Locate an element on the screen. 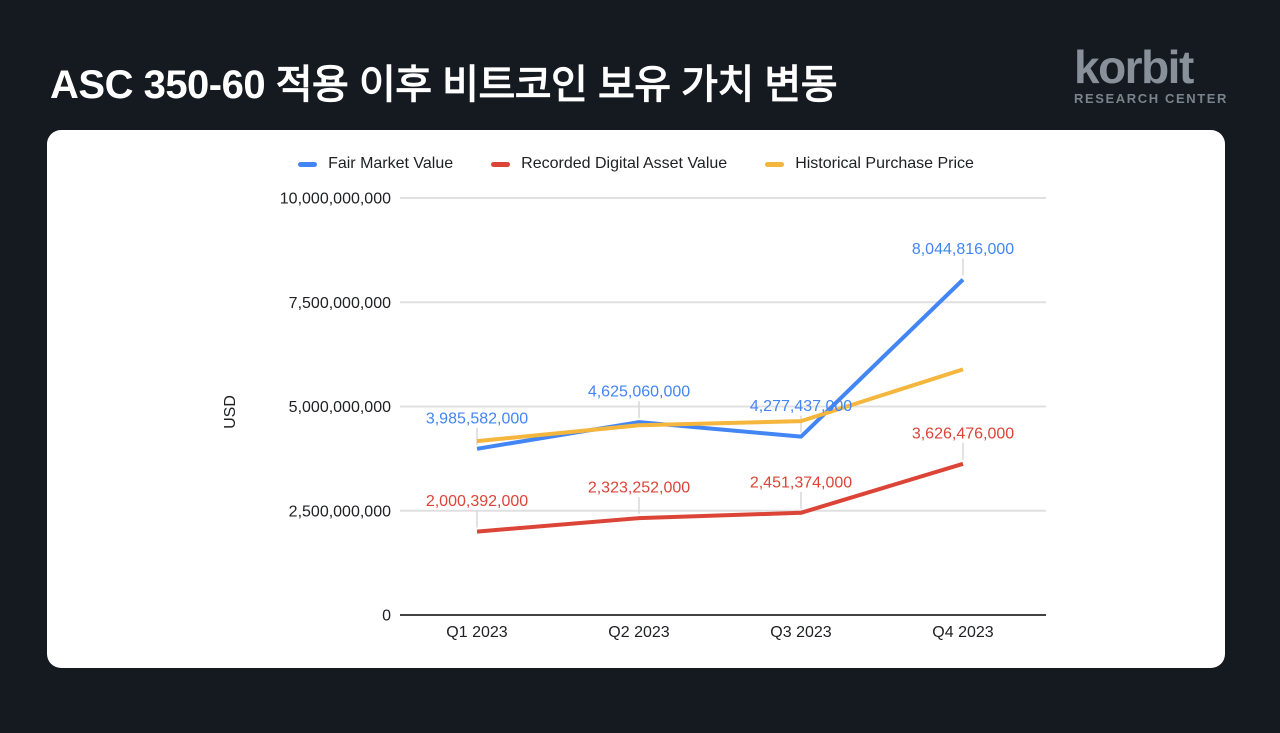 This screenshot has width=1280, height=733. x-tick-label: Q2 2023 is located at coordinates (638, 632).